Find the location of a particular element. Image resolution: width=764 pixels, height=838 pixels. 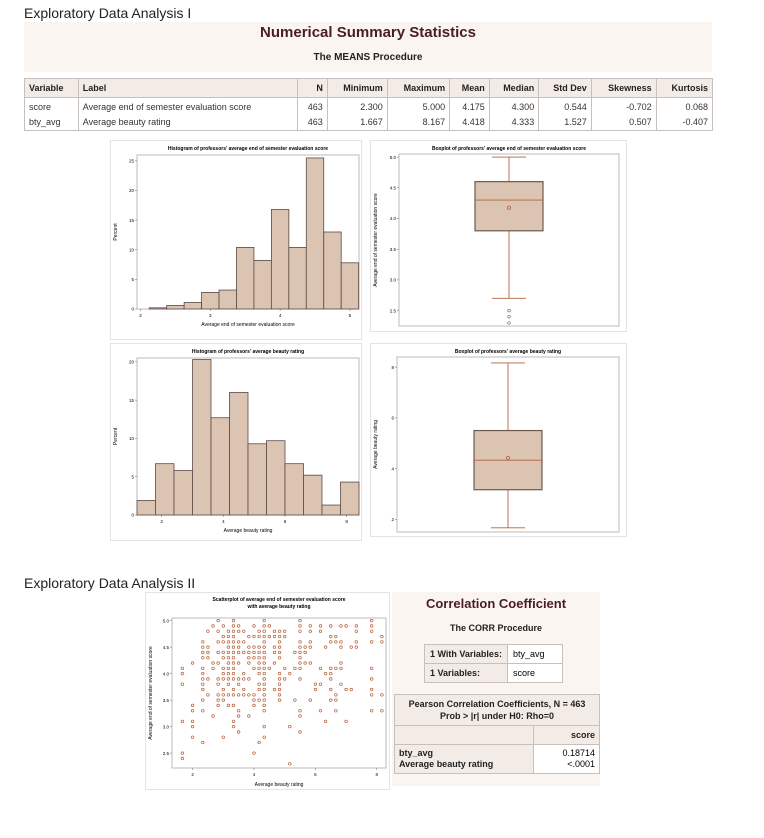

y-tick-label: 8 is located at coordinates (392, 367).